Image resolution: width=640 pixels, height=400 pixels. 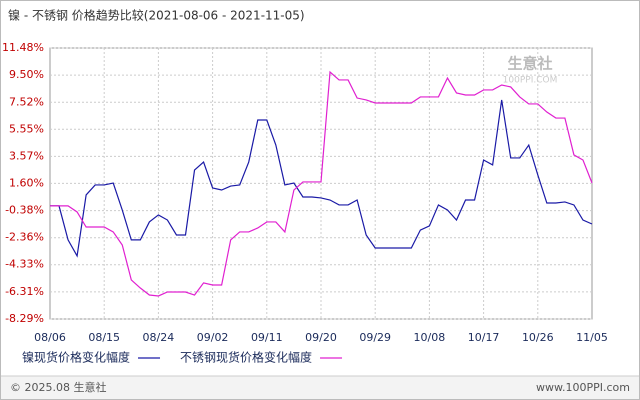 What do you see at coordinates (159, 337) in the screenshot?
I see `x-tick-label: 08/24` at bounding box center [159, 337].